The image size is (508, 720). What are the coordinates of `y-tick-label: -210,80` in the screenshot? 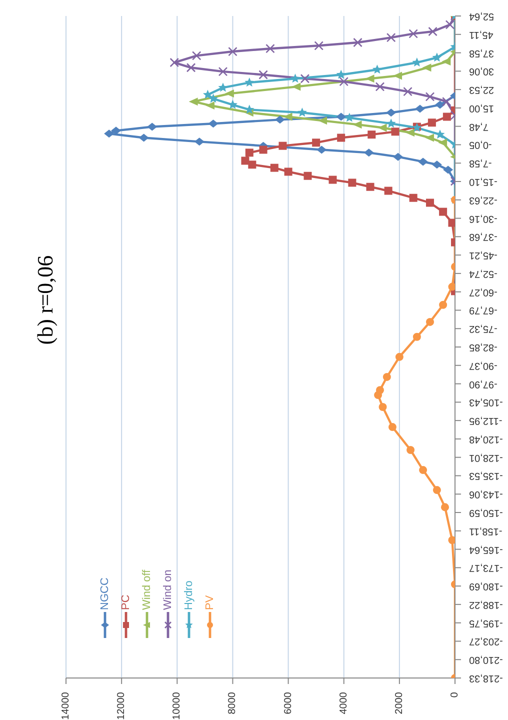 It's located at (485, 660).